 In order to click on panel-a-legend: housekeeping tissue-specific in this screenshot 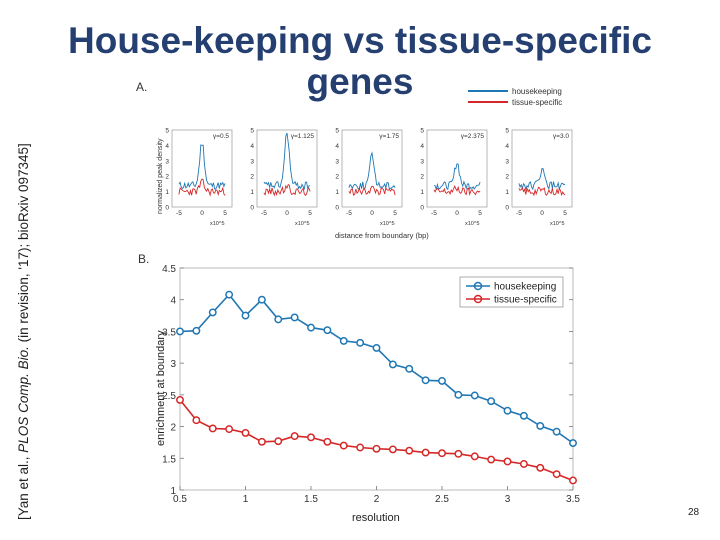, I will do `click(515, 97)`.